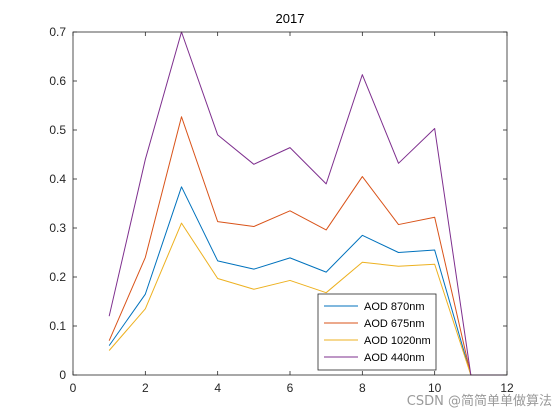  What do you see at coordinates (57, 179) in the screenshot?
I see `y-tick-label: 0.4` at bounding box center [57, 179].